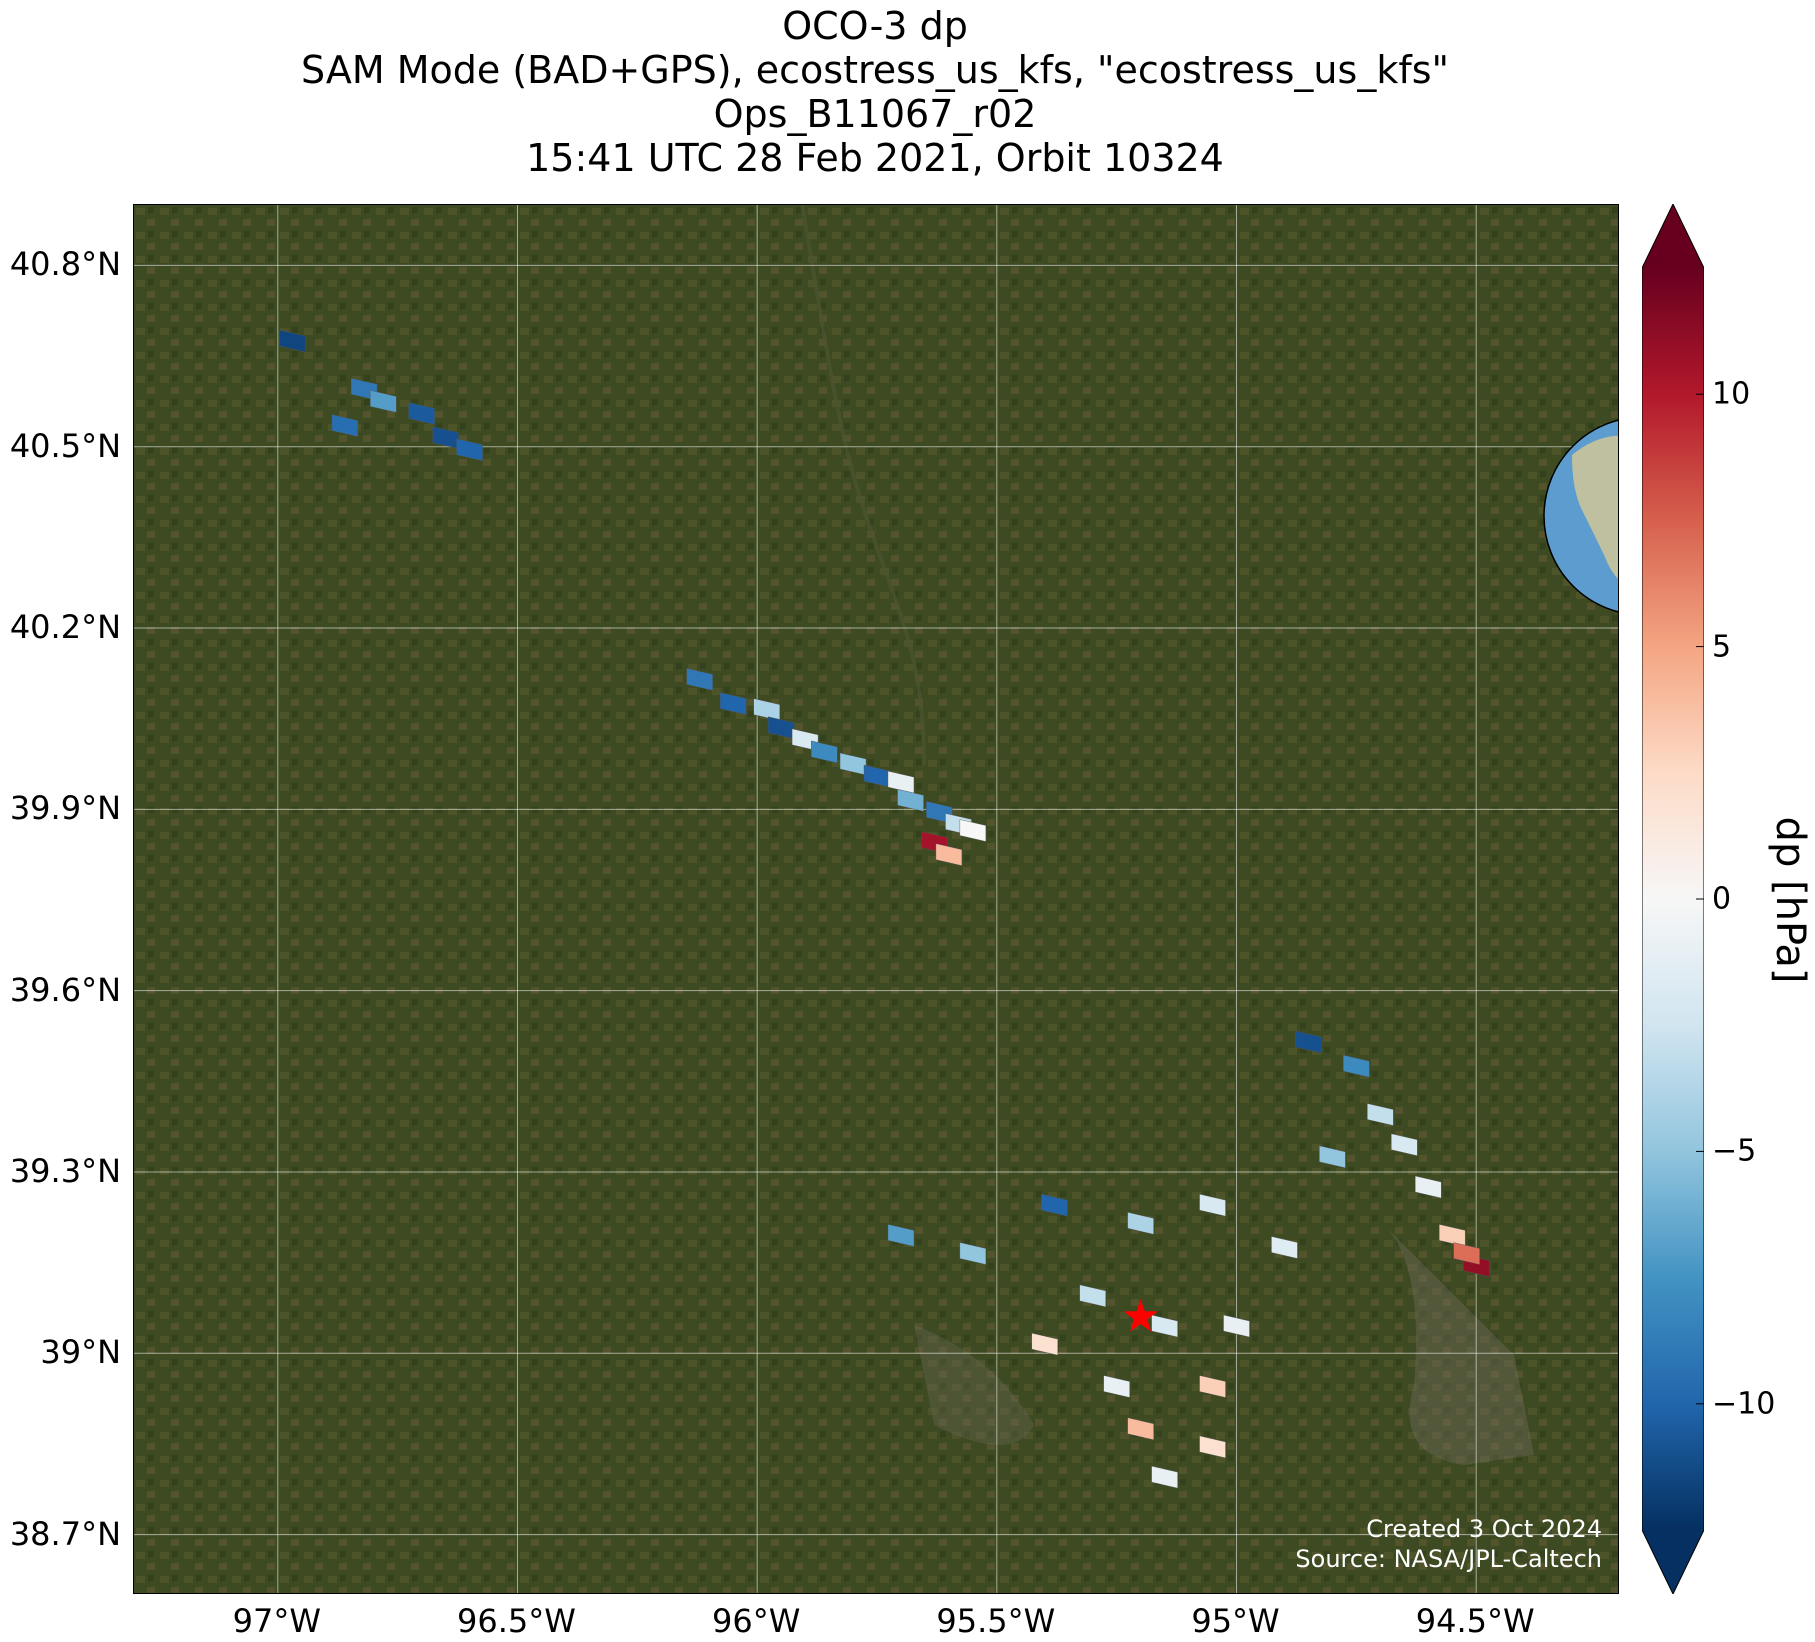 Image resolution: width=1815 pixels, height=1642 pixels. I want to click on target-star-icon, so click(1140, 1315).